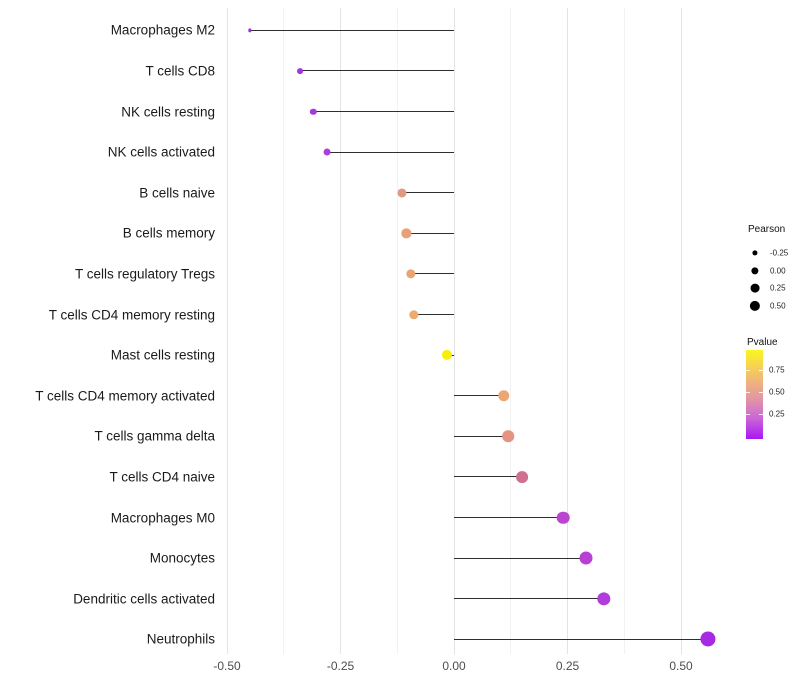 The width and height of the screenshot is (800, 700). I want to click on category-label: T cells CD4 memory resting, so click(131, 314).